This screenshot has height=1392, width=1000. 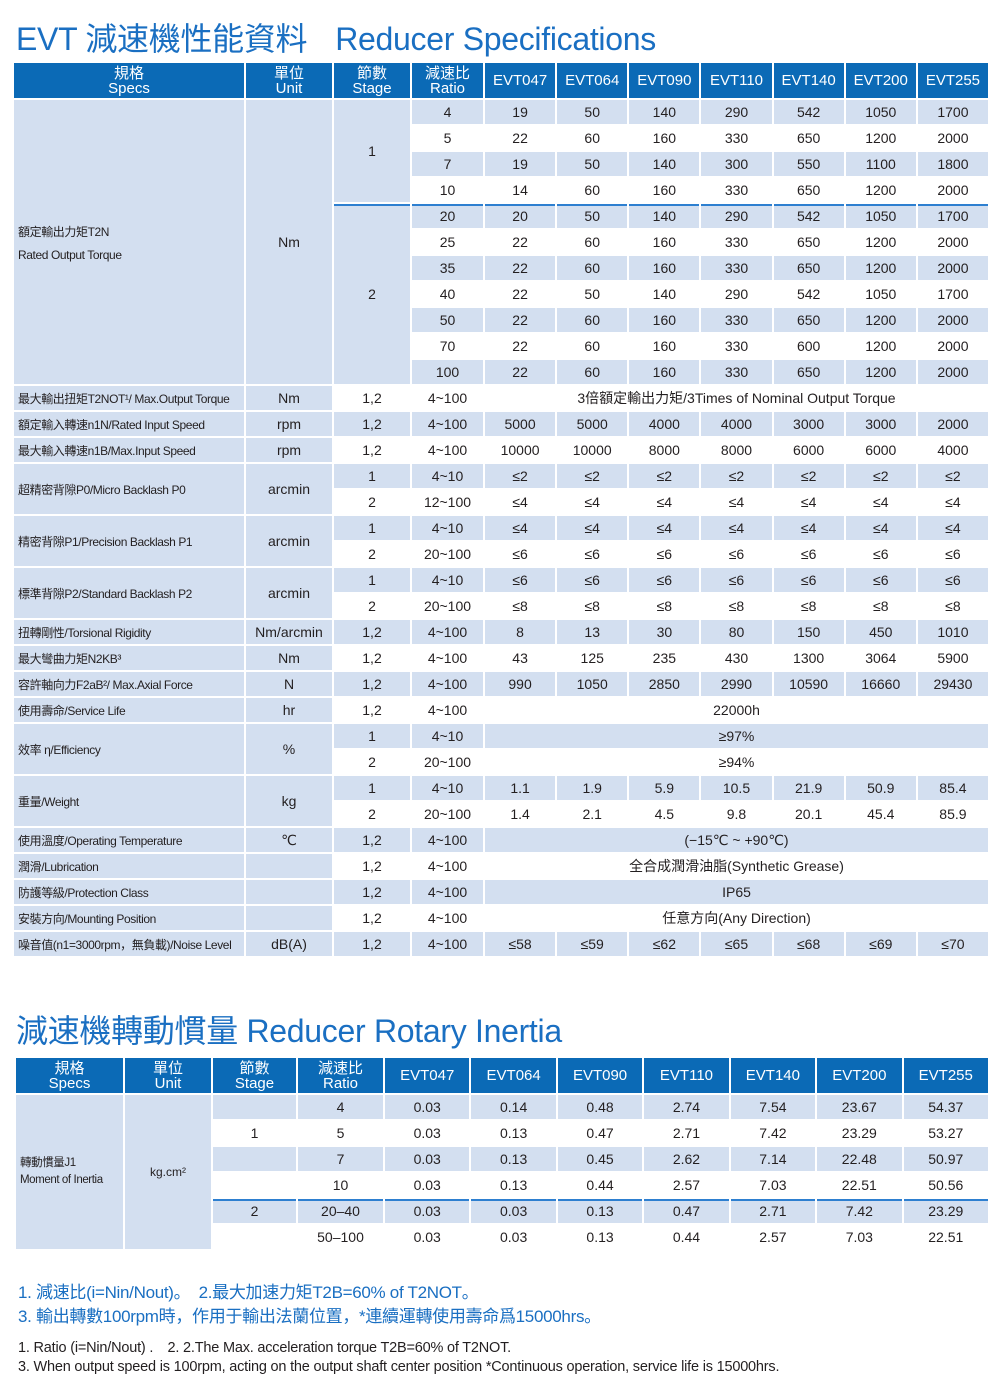 I want to click on model-header: EVT090, so click(x=600, y=1075).